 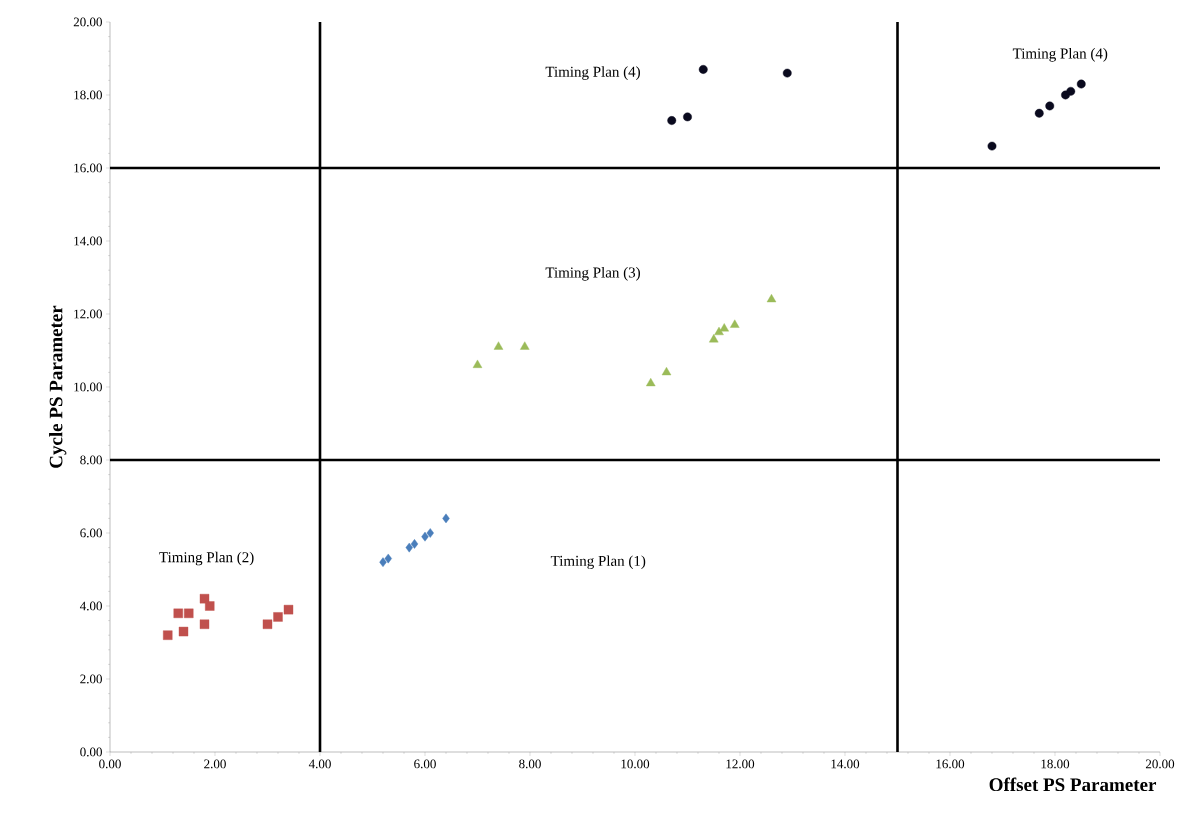 What do you see at coordinates (845, 764) in the screenshot?
I see `x-tick-label: 14.00` at bounding box center [845, 764].